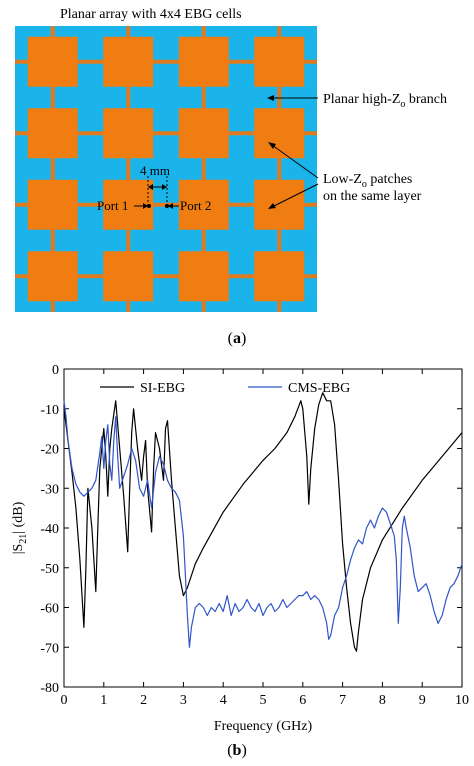 The image size is (474, 766). What do you see at coordinates (103, 700) in the screenshot?
I see `x-tick-label-1: 1` at bounding box center [103, 700].